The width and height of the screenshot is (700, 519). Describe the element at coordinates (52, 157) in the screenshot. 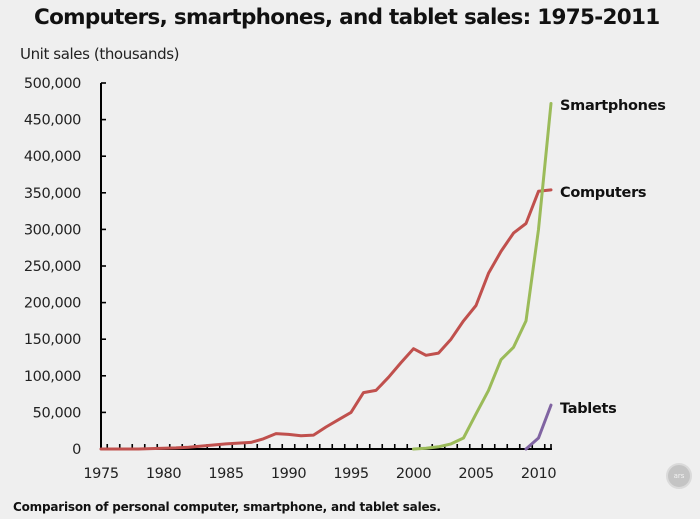

I see `y-tick-label: 400,000` at that location.